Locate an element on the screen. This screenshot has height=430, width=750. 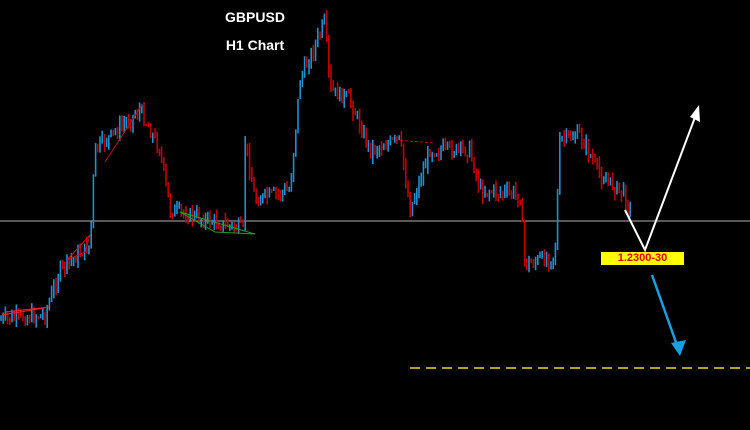
chart-subtitle: H1 Chart is located at coordinates (255, 45).